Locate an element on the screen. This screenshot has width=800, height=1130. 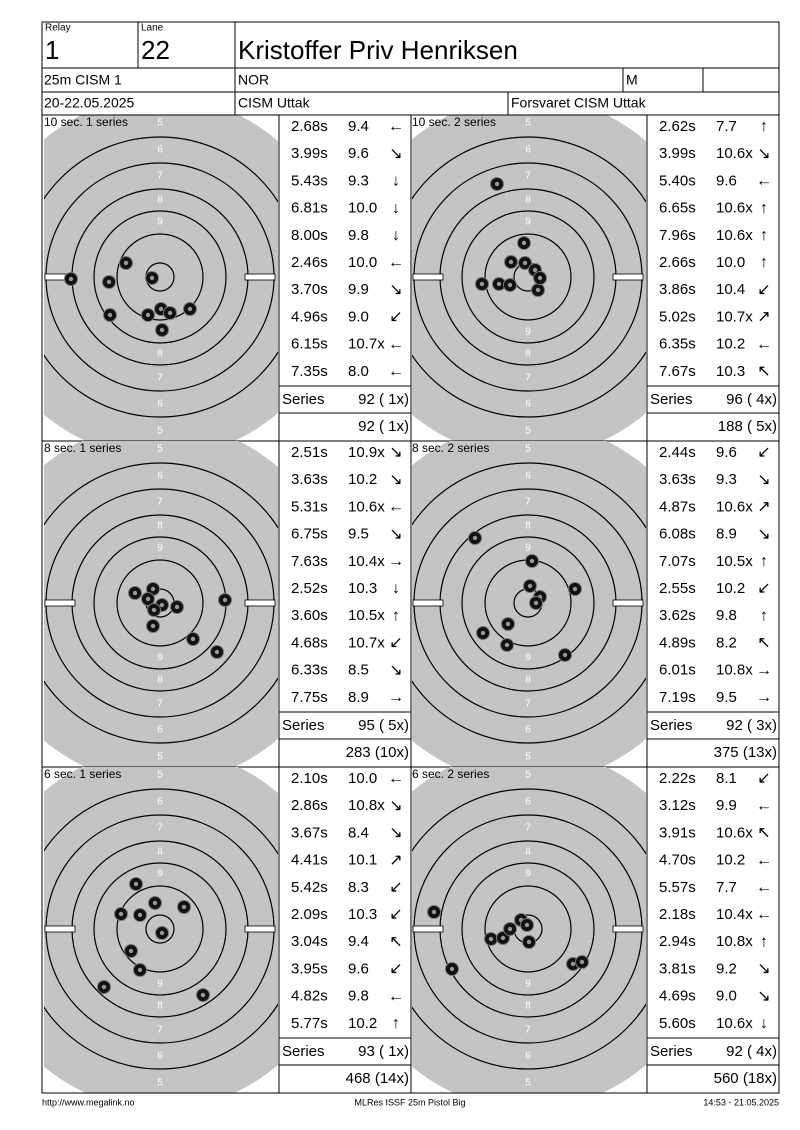
shot-score: 9.9 is located at coordinates (358, 289).